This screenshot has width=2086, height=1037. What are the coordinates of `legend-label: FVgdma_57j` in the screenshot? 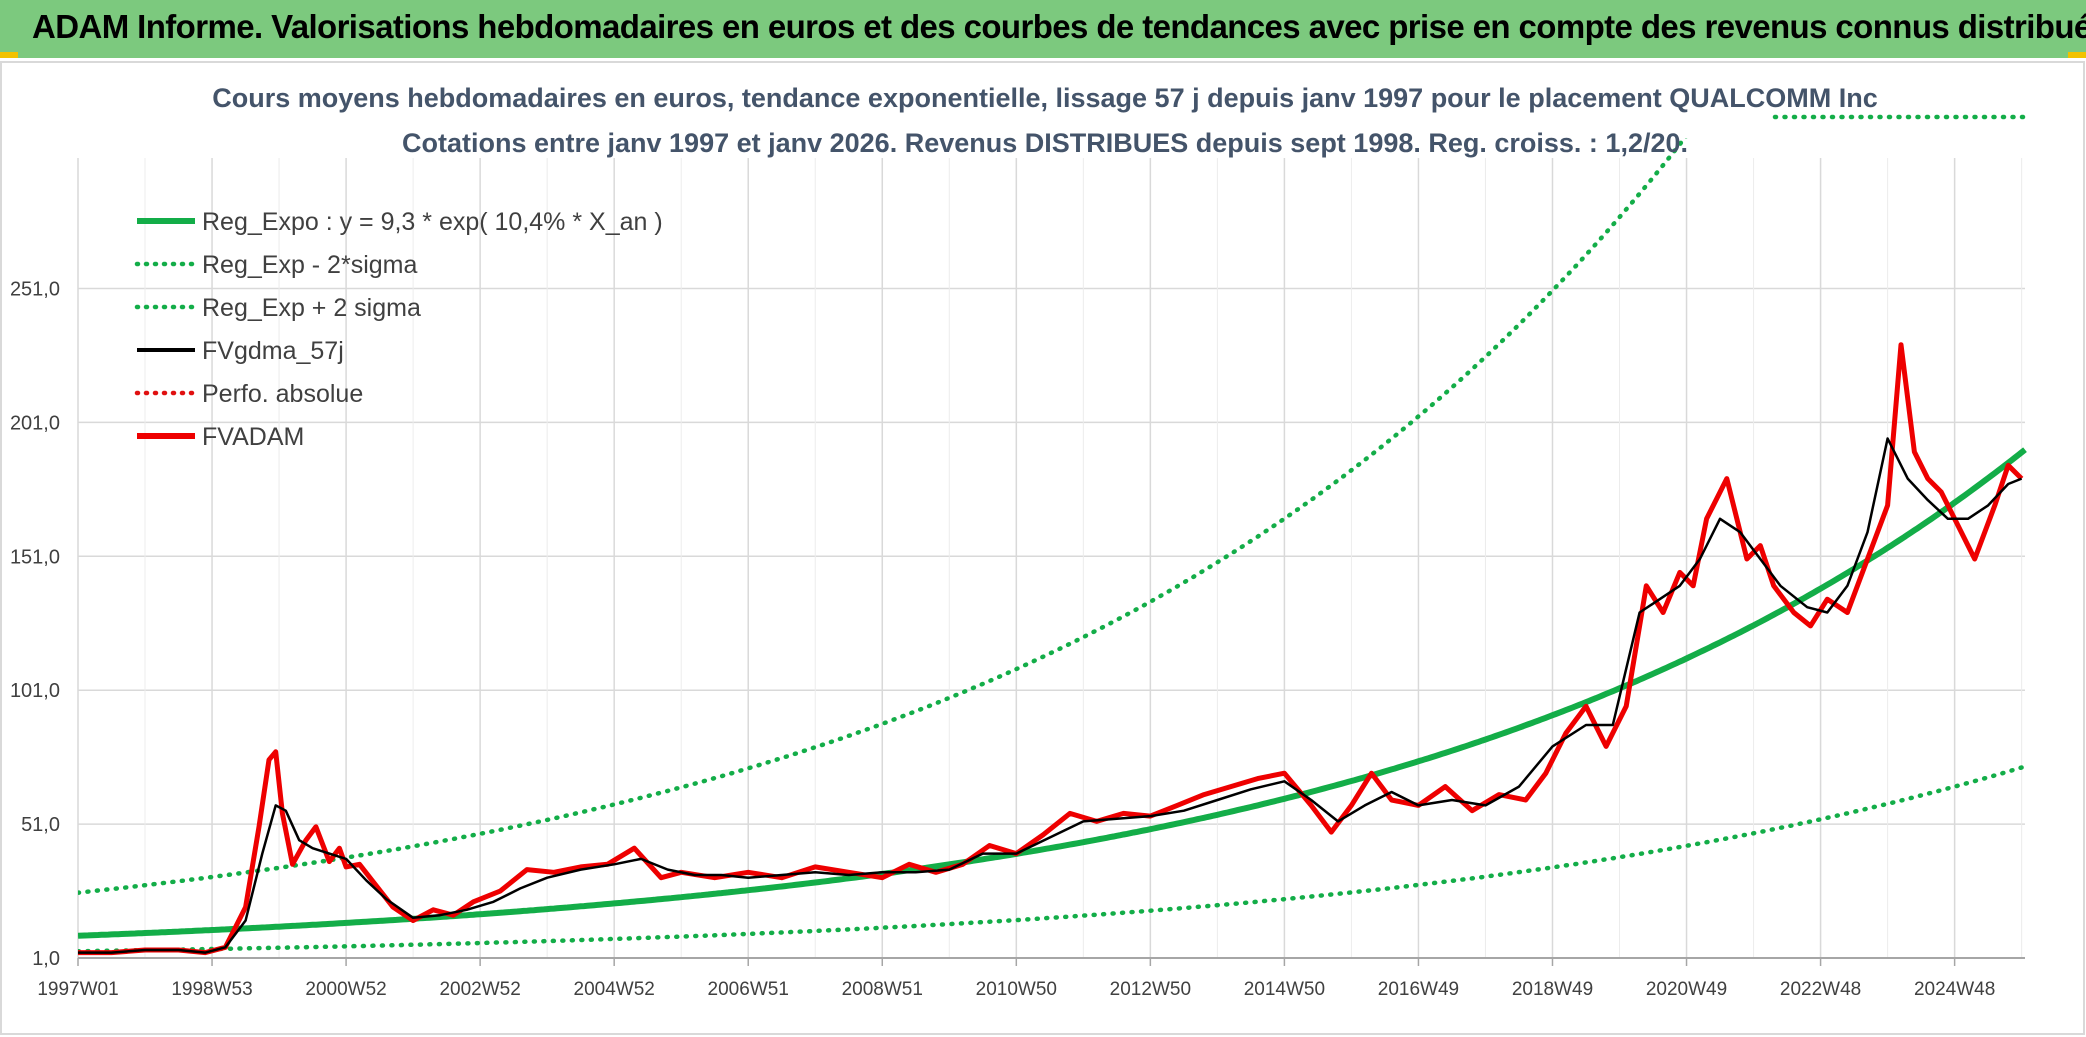 It's located at (273, 351).